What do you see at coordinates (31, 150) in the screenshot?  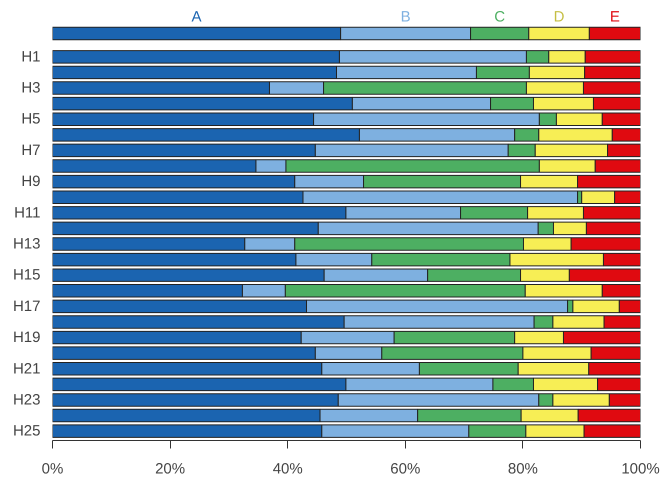 I see `y-tick-label: H7` at bounding box center [31, 150].